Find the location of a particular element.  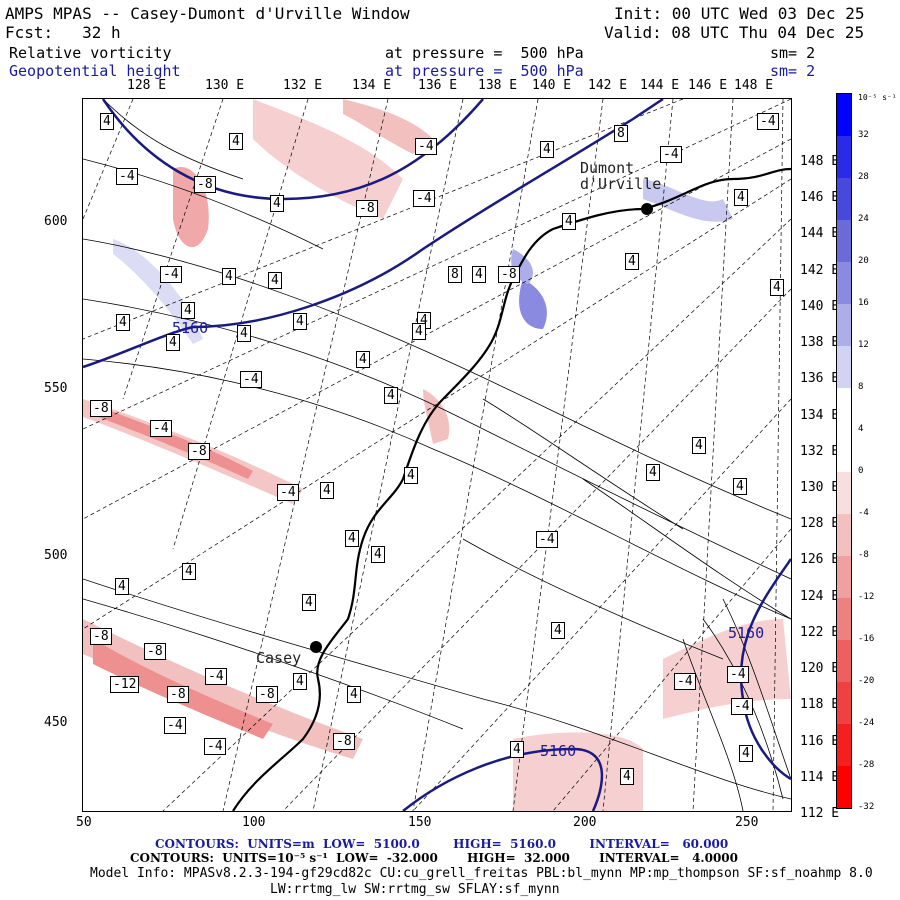

dumont-durville-label: Dumont d'Urville is located at coordinates (621, 176).